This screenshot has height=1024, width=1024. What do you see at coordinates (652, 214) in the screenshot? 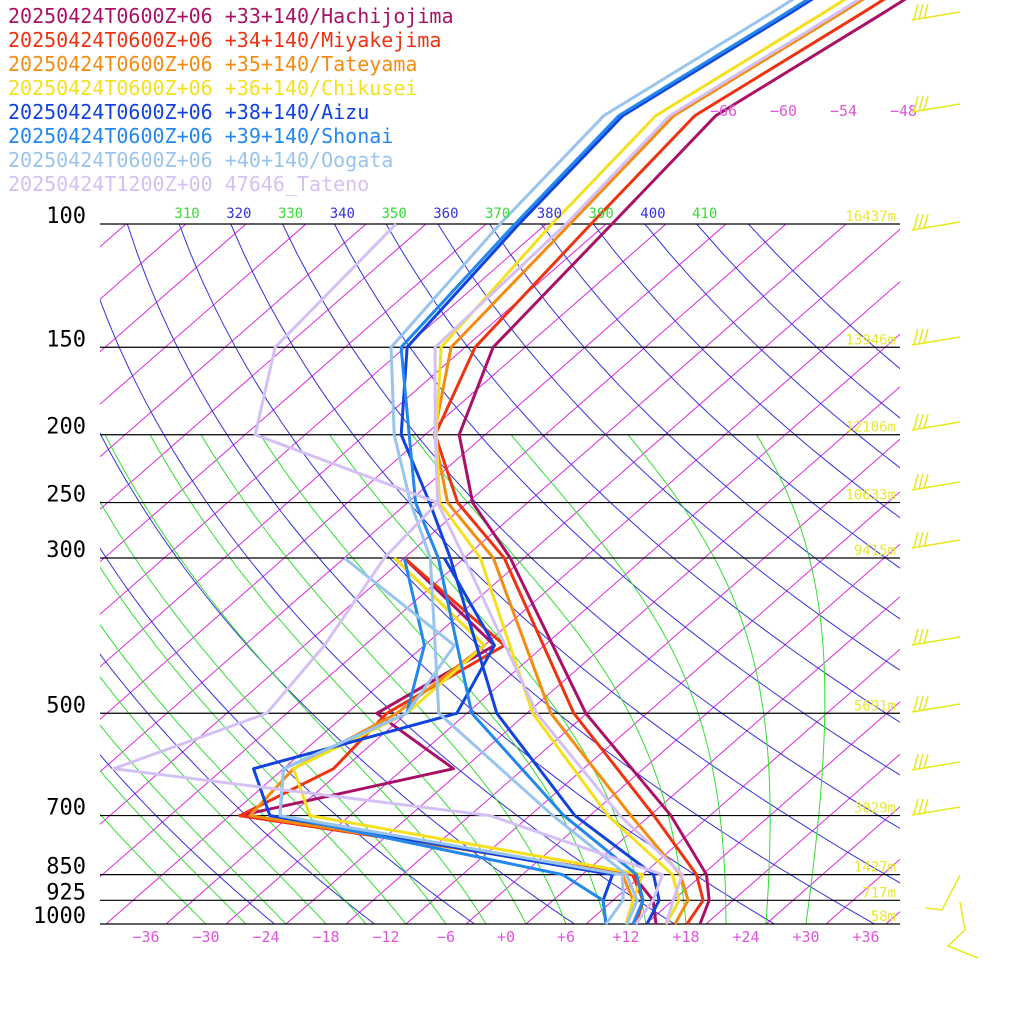
I see `theta-label: 400` at bounding box center [652, 214].